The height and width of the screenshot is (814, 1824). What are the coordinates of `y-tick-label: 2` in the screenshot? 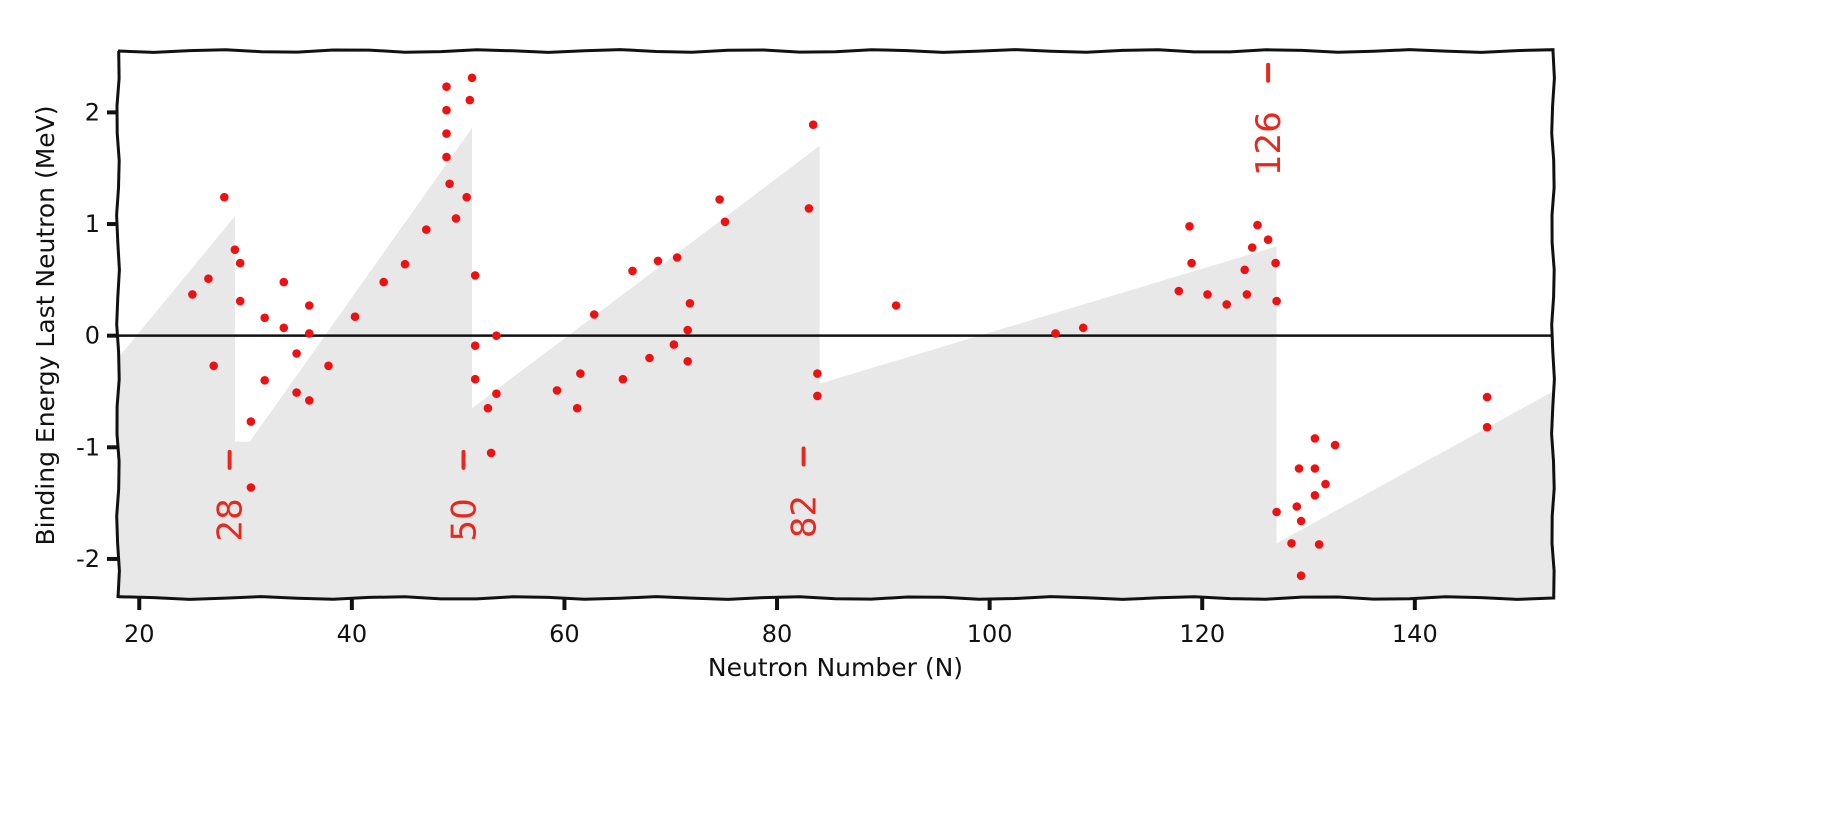 It's located at (92, 112).